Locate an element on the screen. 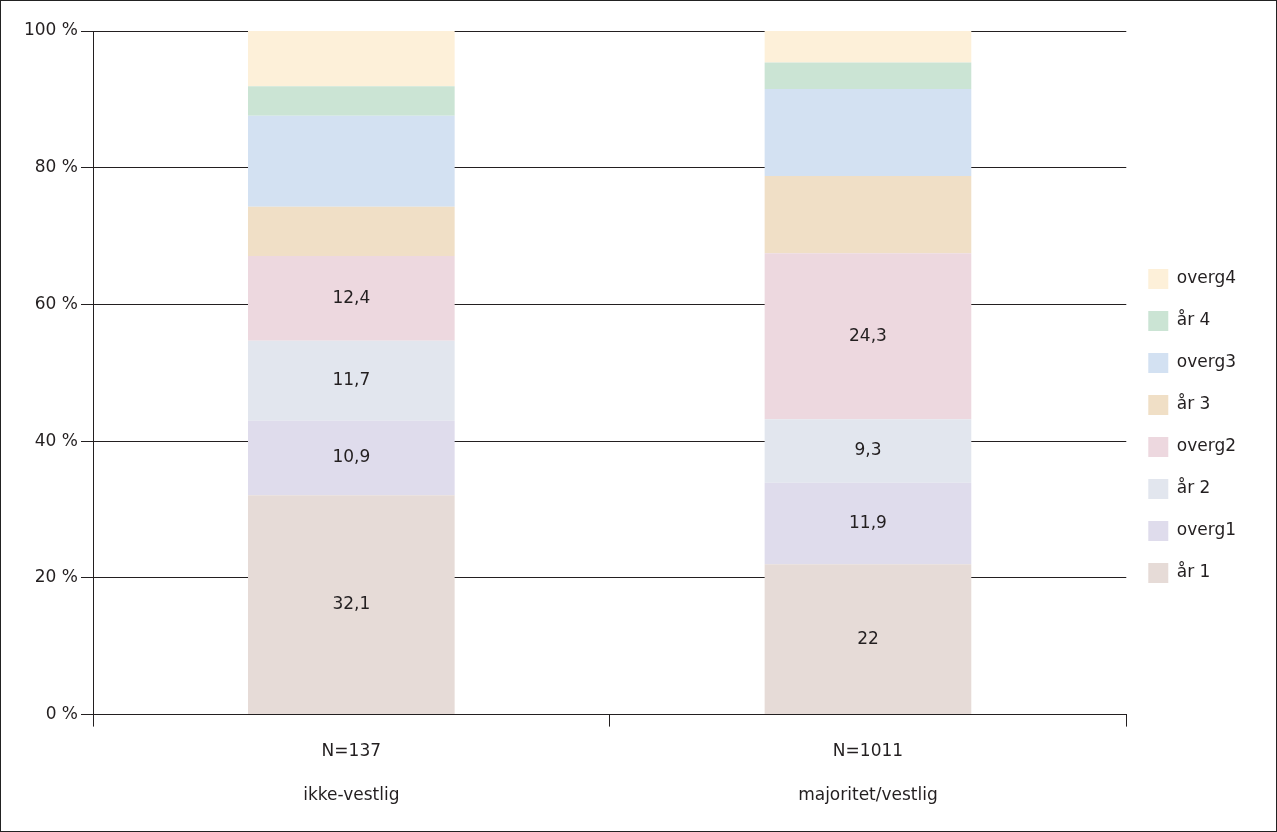 This screenshot has height=832, width=1277. y-tick-label: 40 % is located at coordinates (56, 439).